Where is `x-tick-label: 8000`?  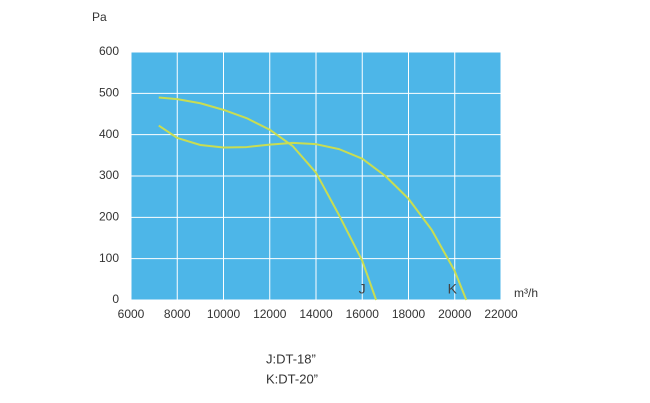 x-tick-label: 8000 is located at coordinates (177, 314).